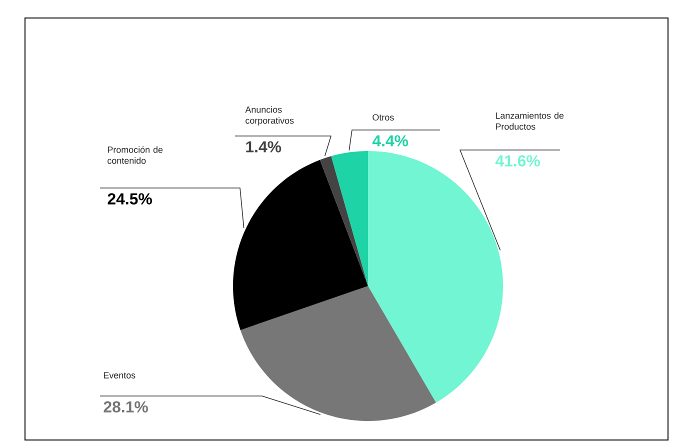  Describe the element at coordinates (264, 146) in the screenshot. I see `data-label: 1.4%` at that location.